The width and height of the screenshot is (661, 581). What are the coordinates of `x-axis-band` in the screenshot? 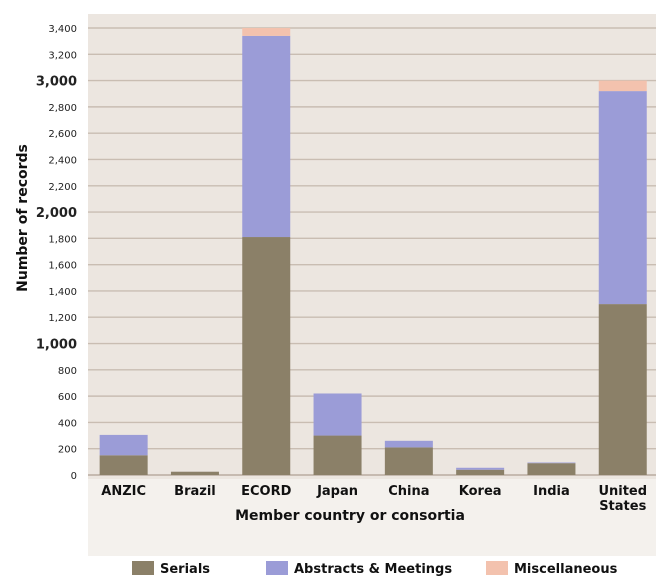 It's located at (372, 517).